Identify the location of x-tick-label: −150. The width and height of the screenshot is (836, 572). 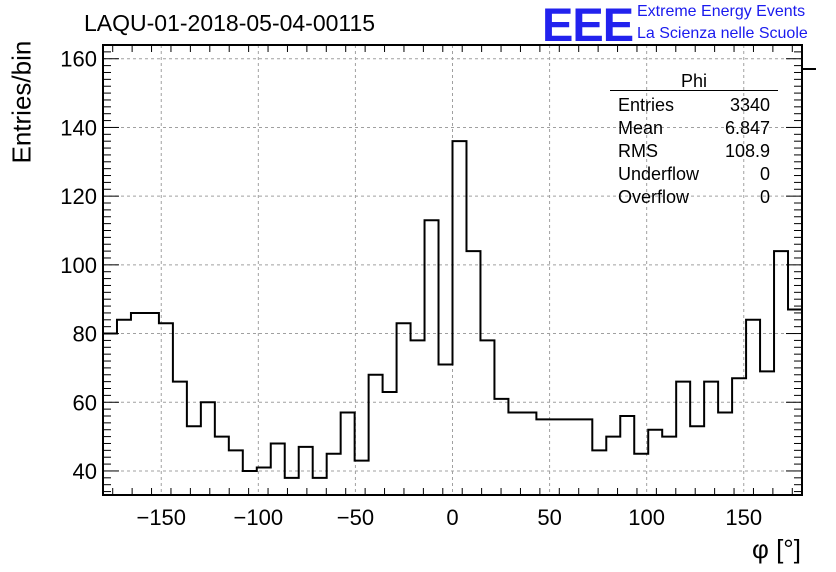
(161, 517).